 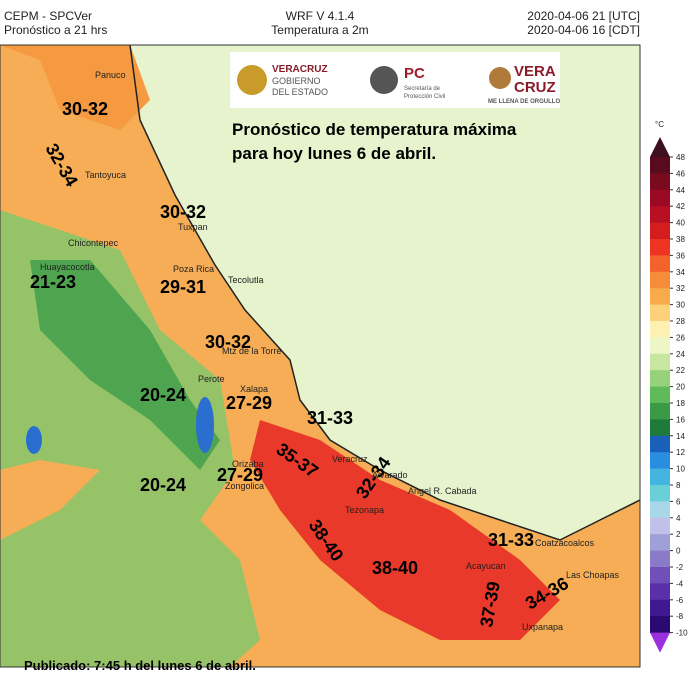 What do you see at coordinates (251, 351) in the screenshot?
I see `place-label: Mtz de la Torre` at bounding box center [251, 351].